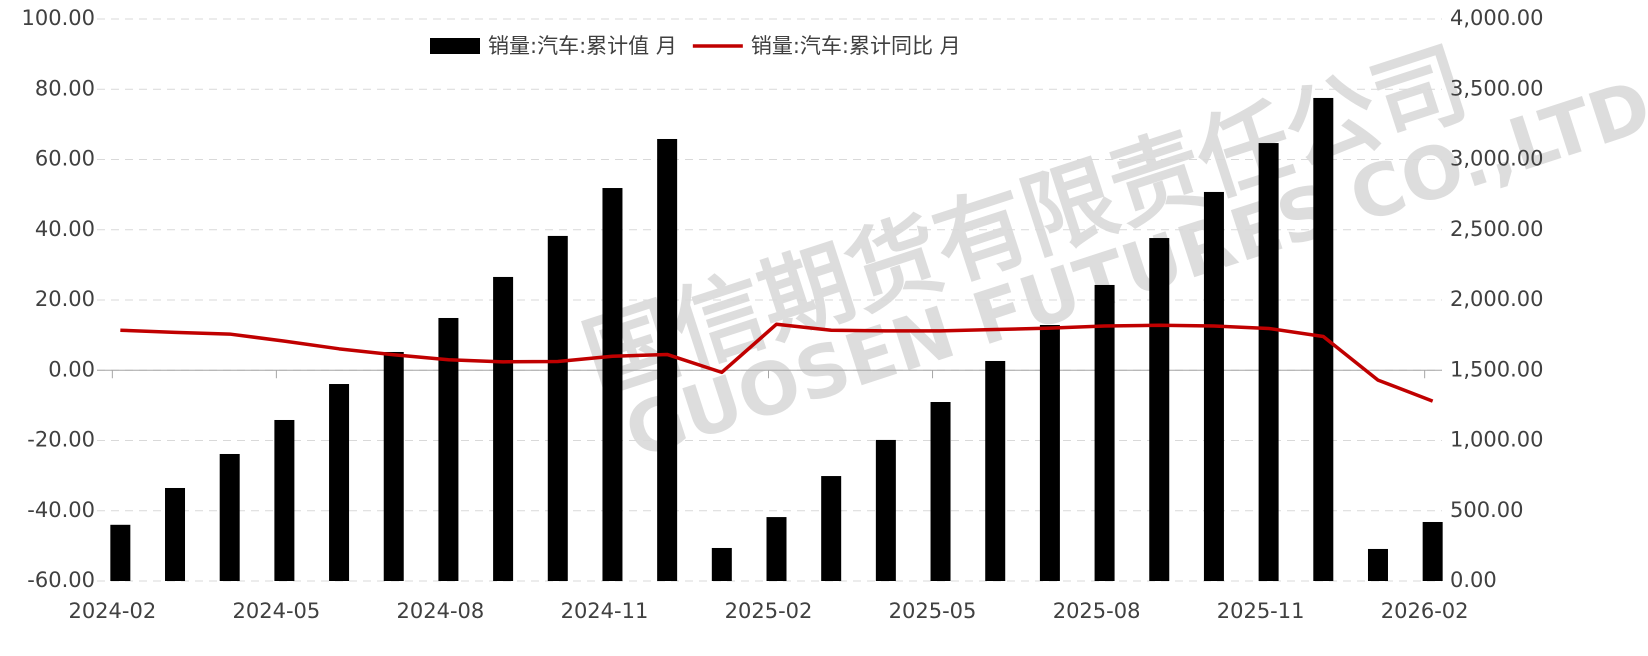 The image size is (1648, 656). What do you see at coordinates (1497, 229) in the screenshot?
I see `y2-tick-label: 2,500.00` at bounding box center [1497, 229].